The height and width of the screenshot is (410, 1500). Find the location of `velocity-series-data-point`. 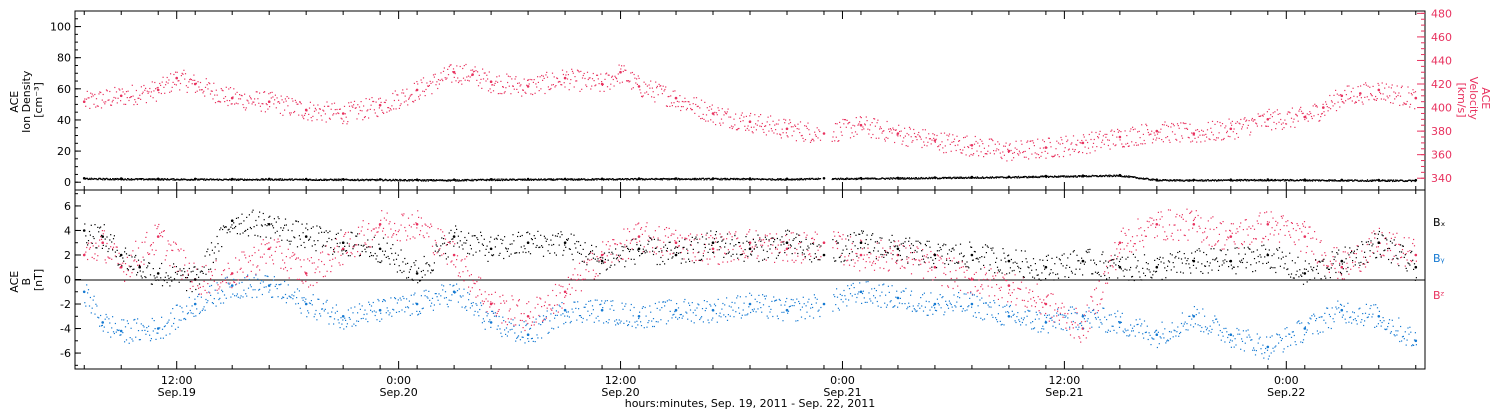

velocity-series-data-point is located at coordinates (491, 81).